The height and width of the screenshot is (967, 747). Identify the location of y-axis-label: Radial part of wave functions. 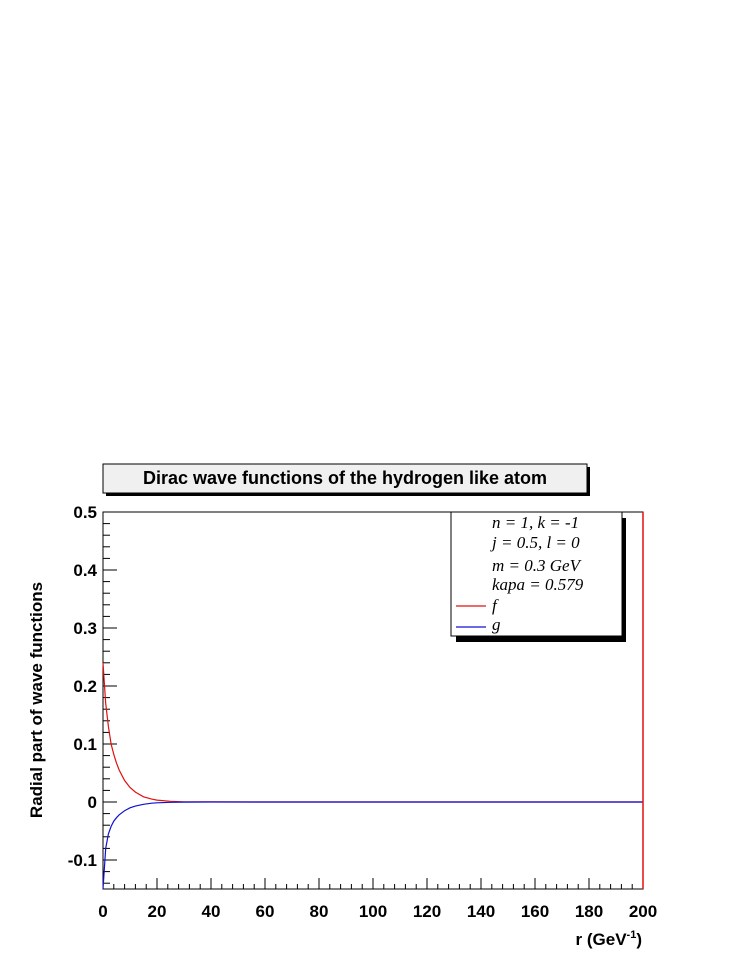
(36, 700).